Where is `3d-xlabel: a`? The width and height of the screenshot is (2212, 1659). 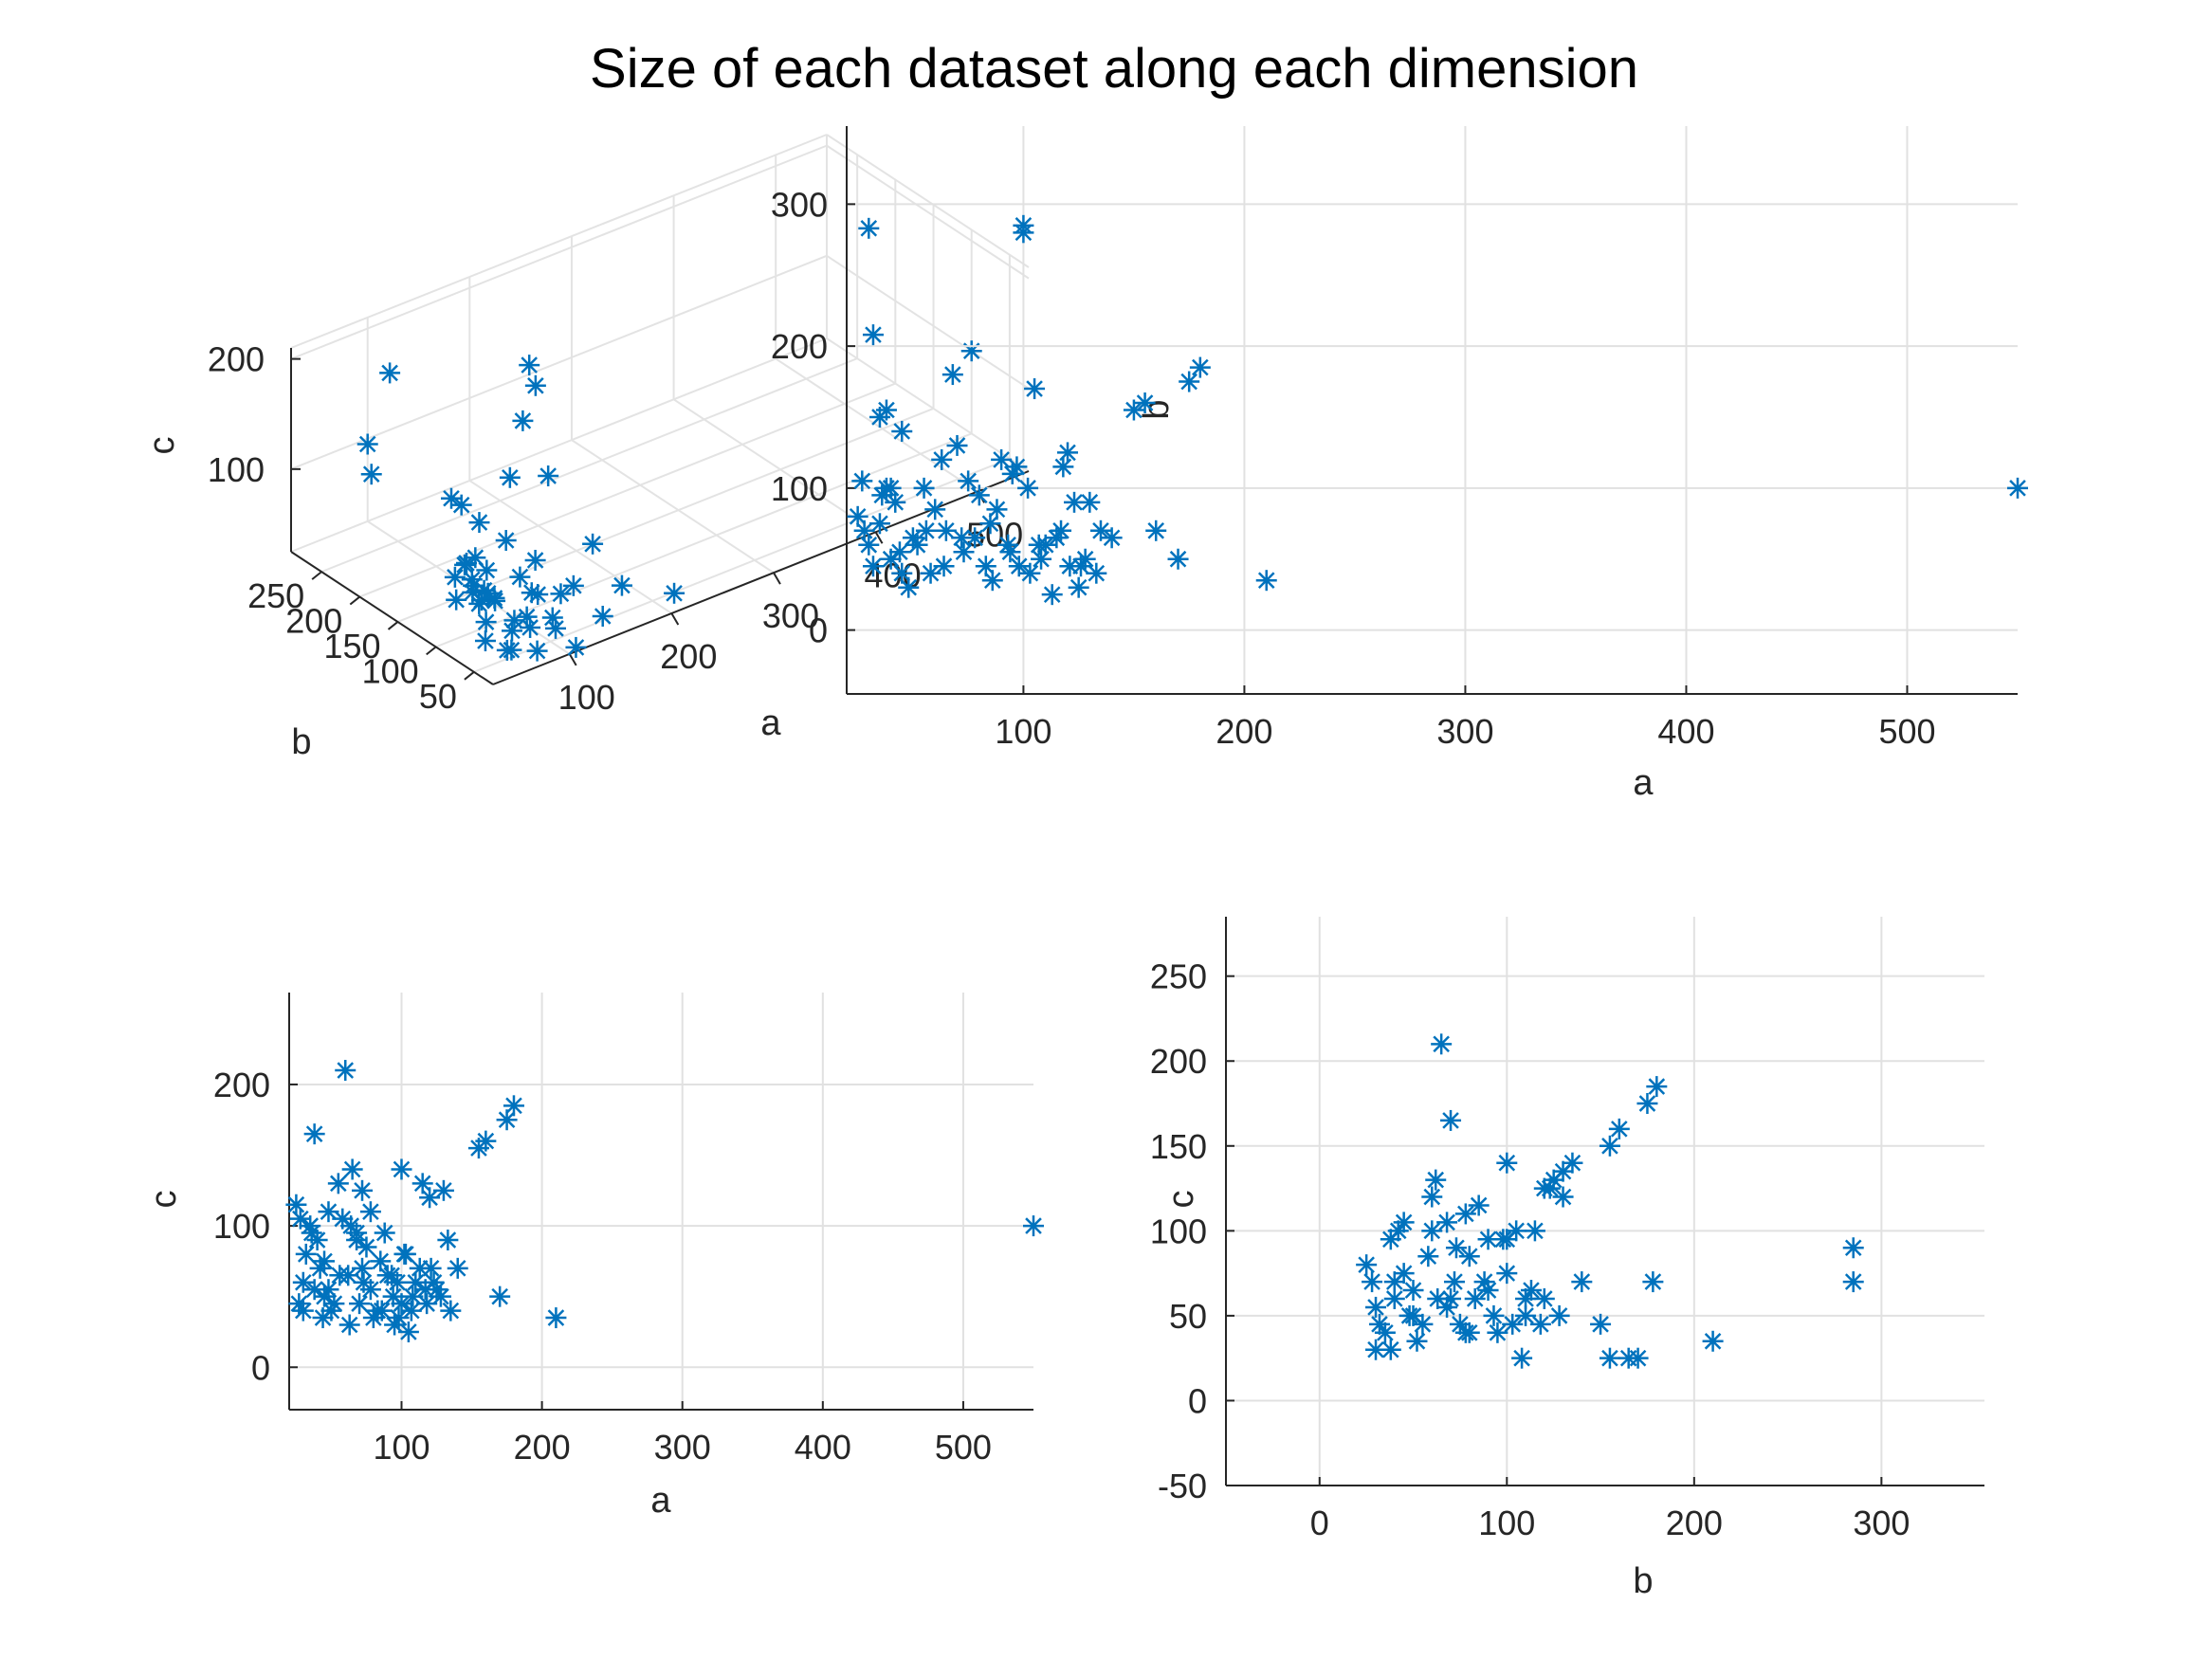
3d-xlabel: a is located at coordinates (770, 723).